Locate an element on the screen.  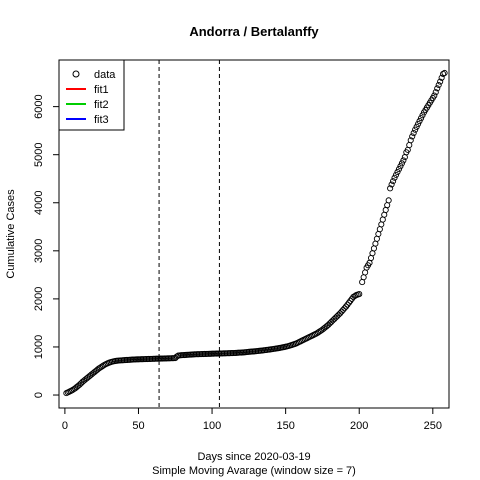
x-tick-label: 100 is located at coordinates (212, 426).